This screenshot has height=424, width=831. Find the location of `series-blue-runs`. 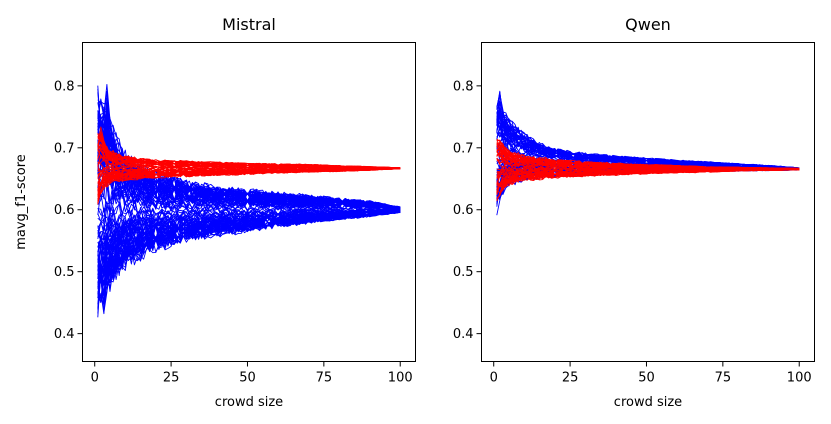

series-blue-runs is located at coordinates (648, 153).